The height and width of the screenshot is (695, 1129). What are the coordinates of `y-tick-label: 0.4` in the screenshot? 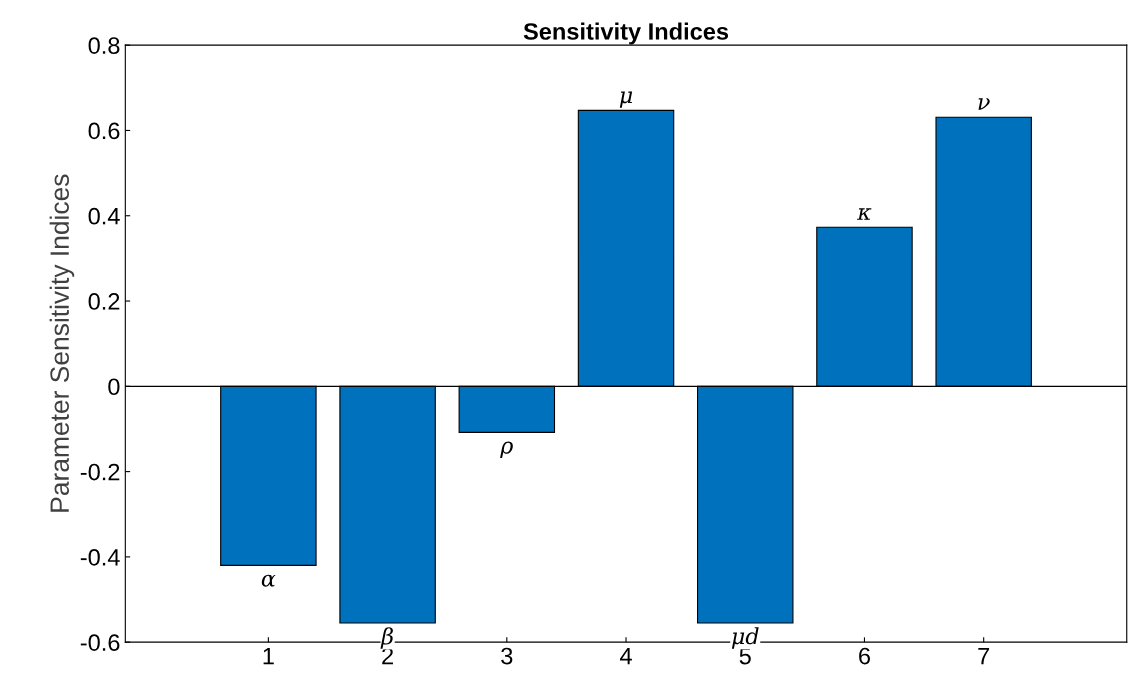 It's located at (104, 216).